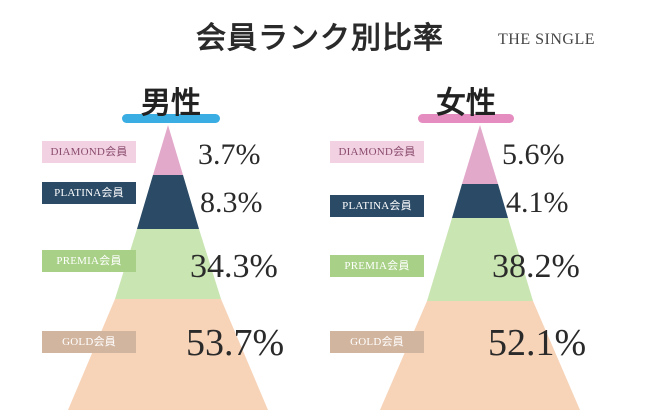 Image resolution: width=650 pixels, height=418 pixels. I want to click on male-platina-percent: 8.3%, so click(231, 202).